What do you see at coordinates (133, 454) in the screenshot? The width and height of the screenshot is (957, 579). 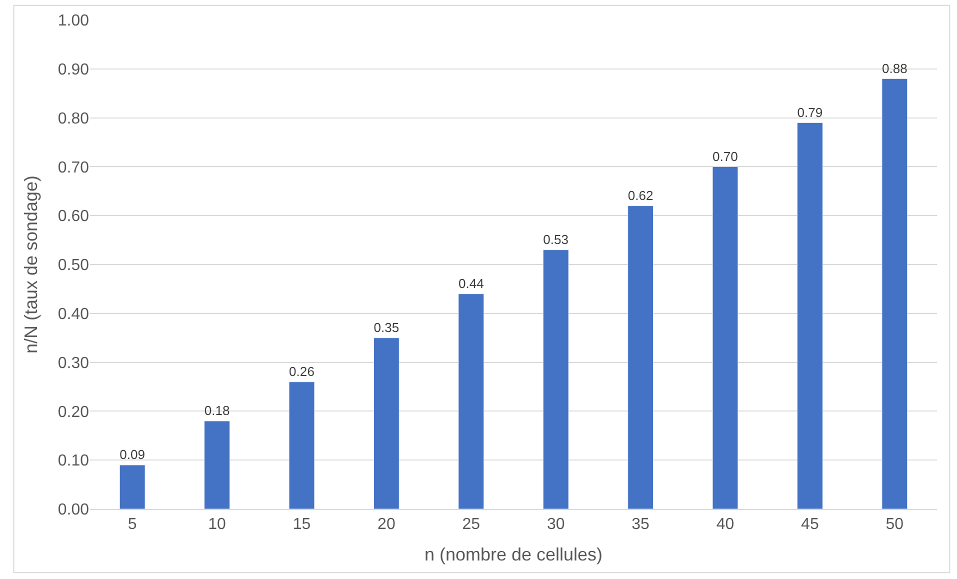 I see `data-label: 0.09` at bounding box center [133, 454].